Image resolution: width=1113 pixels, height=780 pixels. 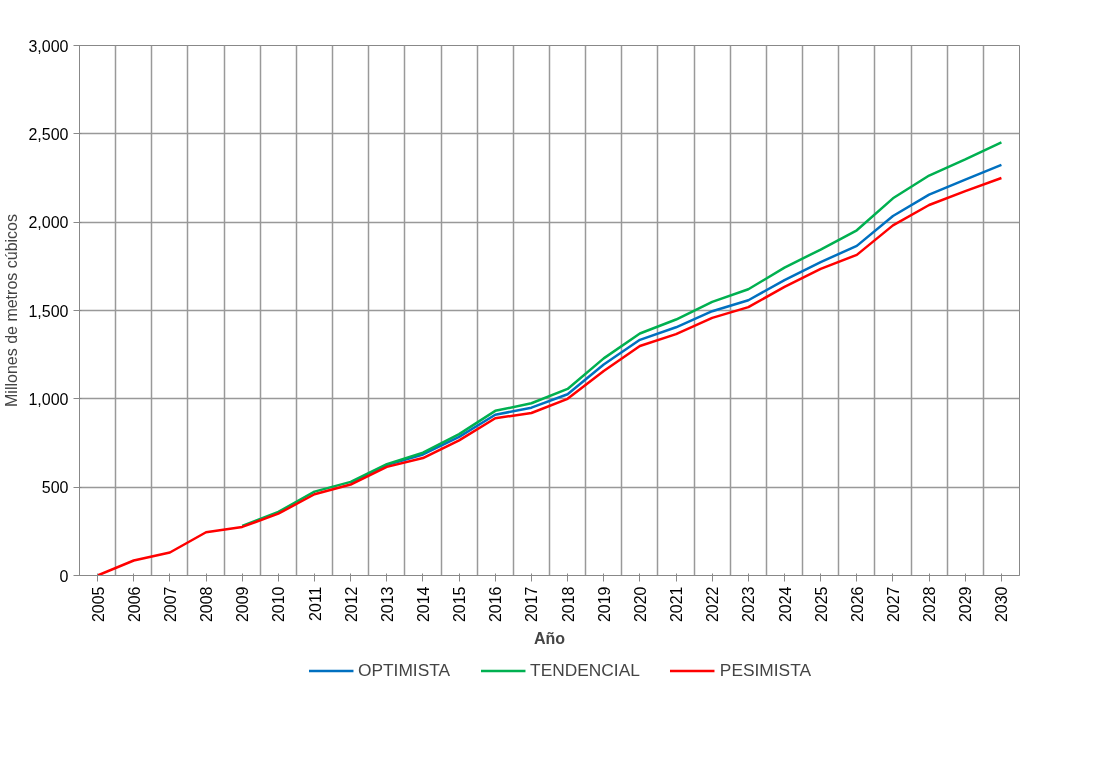 I want to click on x-tick-label: 2024, so click(x=785, y=604).